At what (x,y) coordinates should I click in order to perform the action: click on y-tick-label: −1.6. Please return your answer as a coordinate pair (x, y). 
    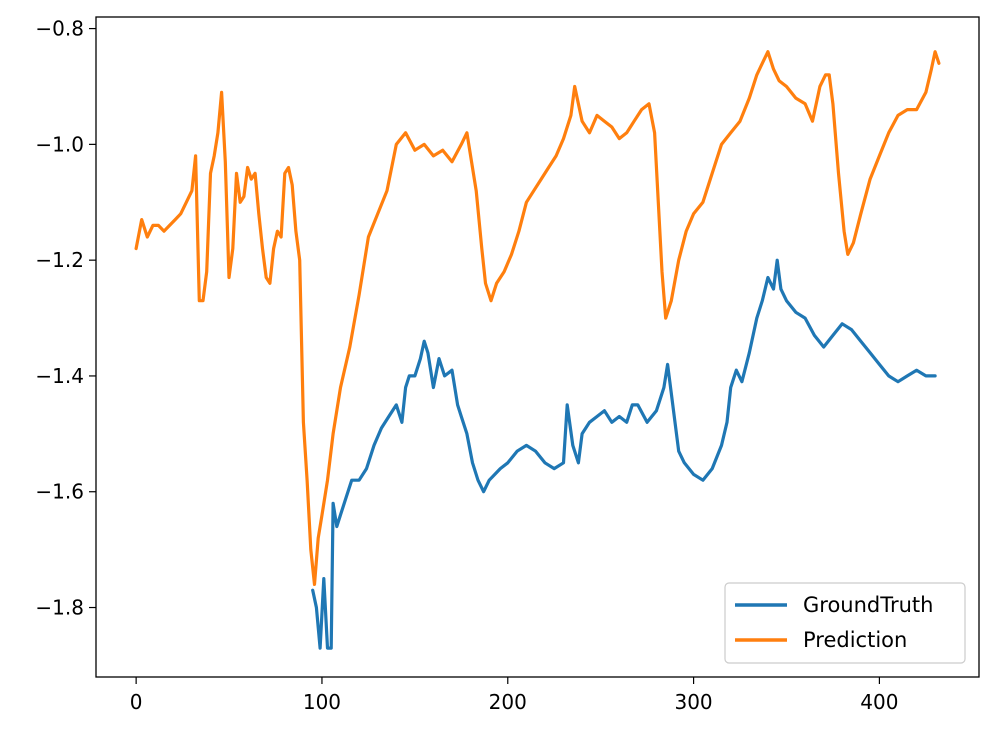
    Looking at the image, I should click on (59, 492).